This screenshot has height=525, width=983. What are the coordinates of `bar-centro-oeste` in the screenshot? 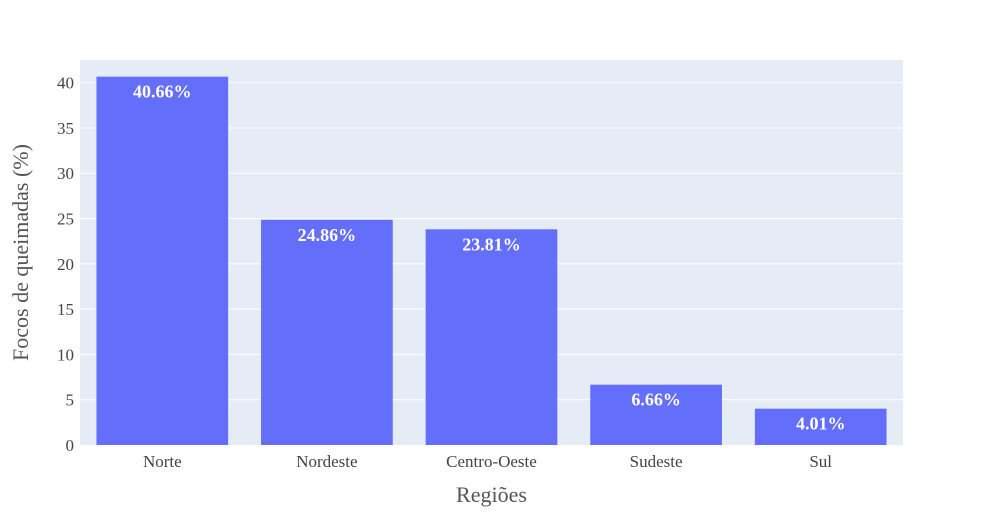 It's located at (491, 337).